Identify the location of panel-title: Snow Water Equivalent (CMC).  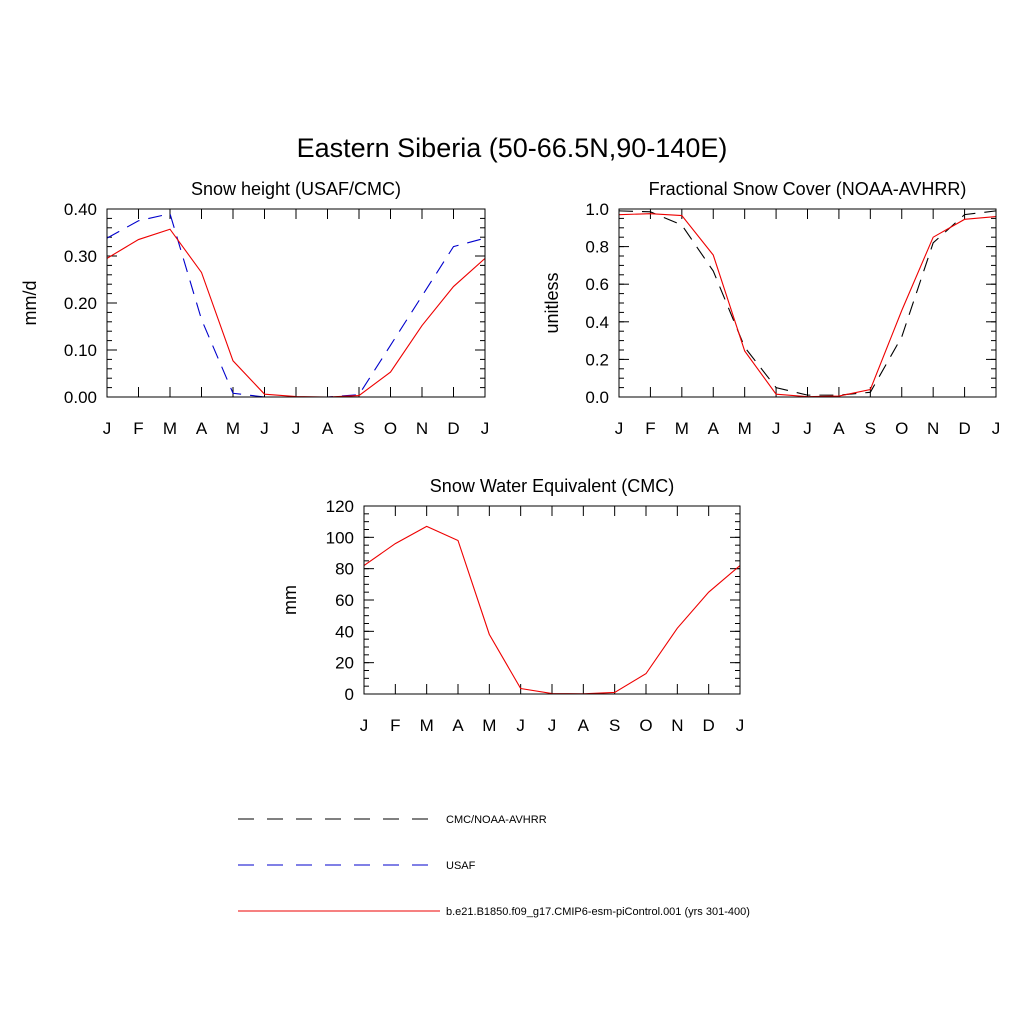
(552, 486).